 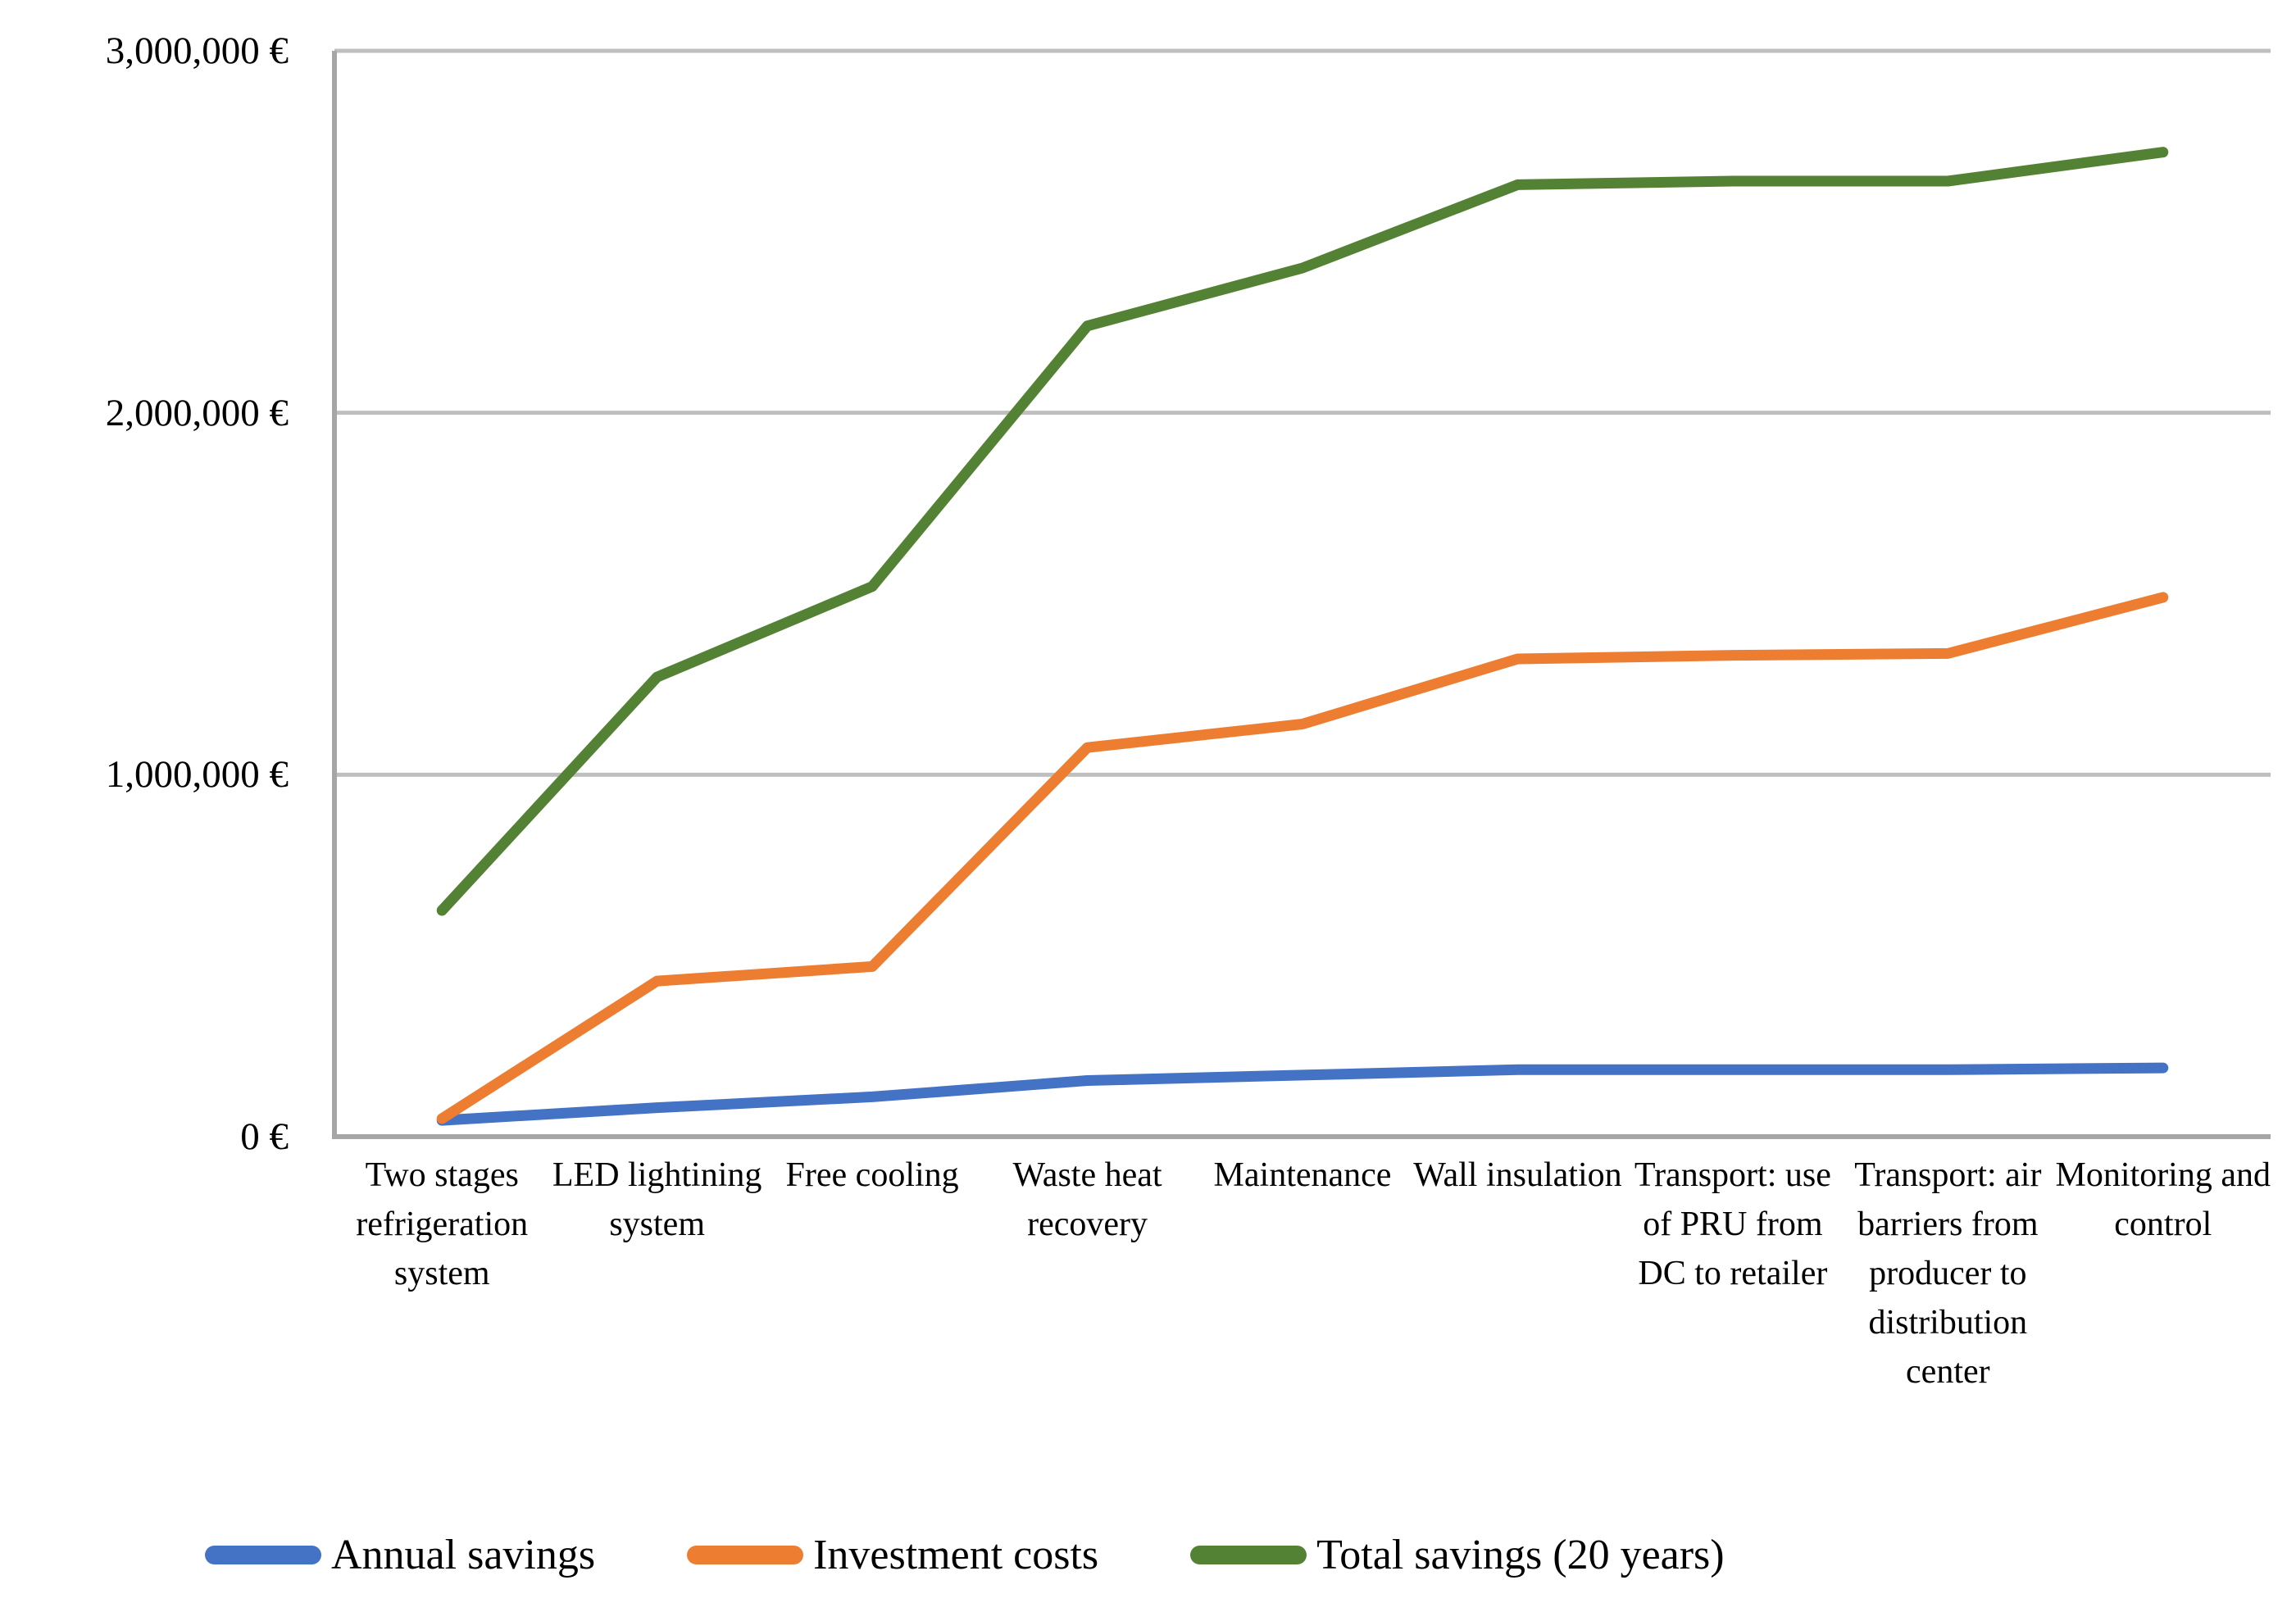 I want to click on legend-item: Total savings (20 years), so click(x=1458, y=1555).